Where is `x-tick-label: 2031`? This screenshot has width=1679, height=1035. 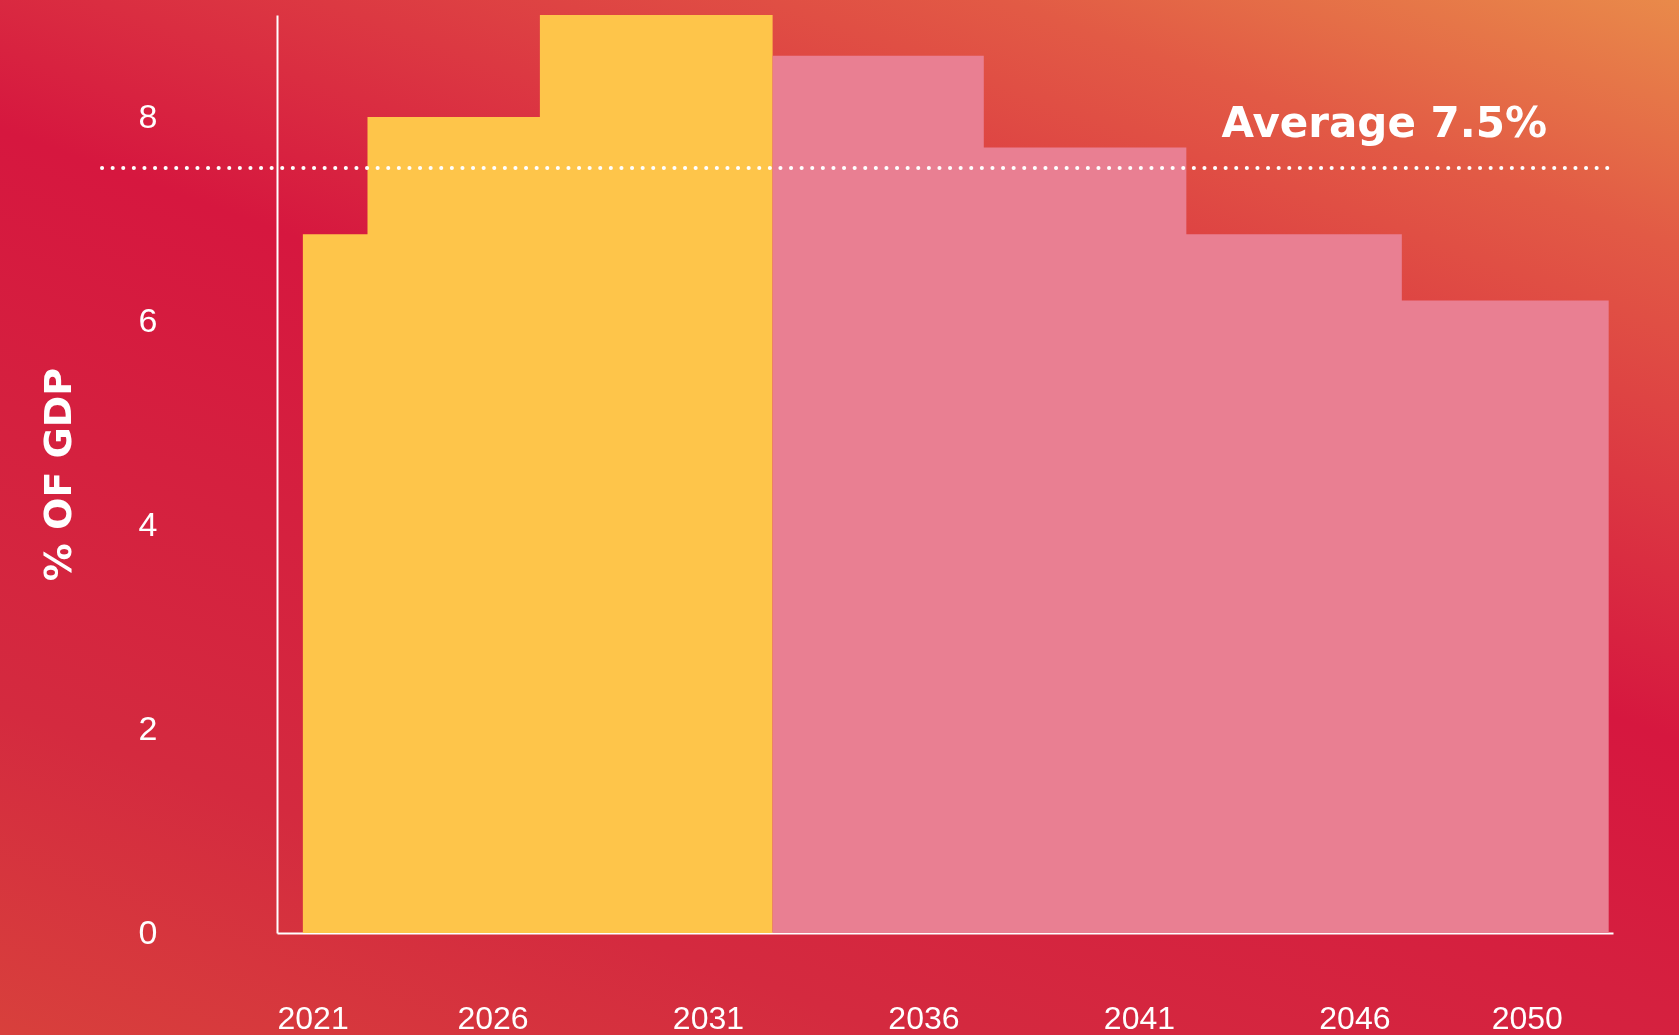
x-tick-label: 2031 is located at coordinates (708, 1017).